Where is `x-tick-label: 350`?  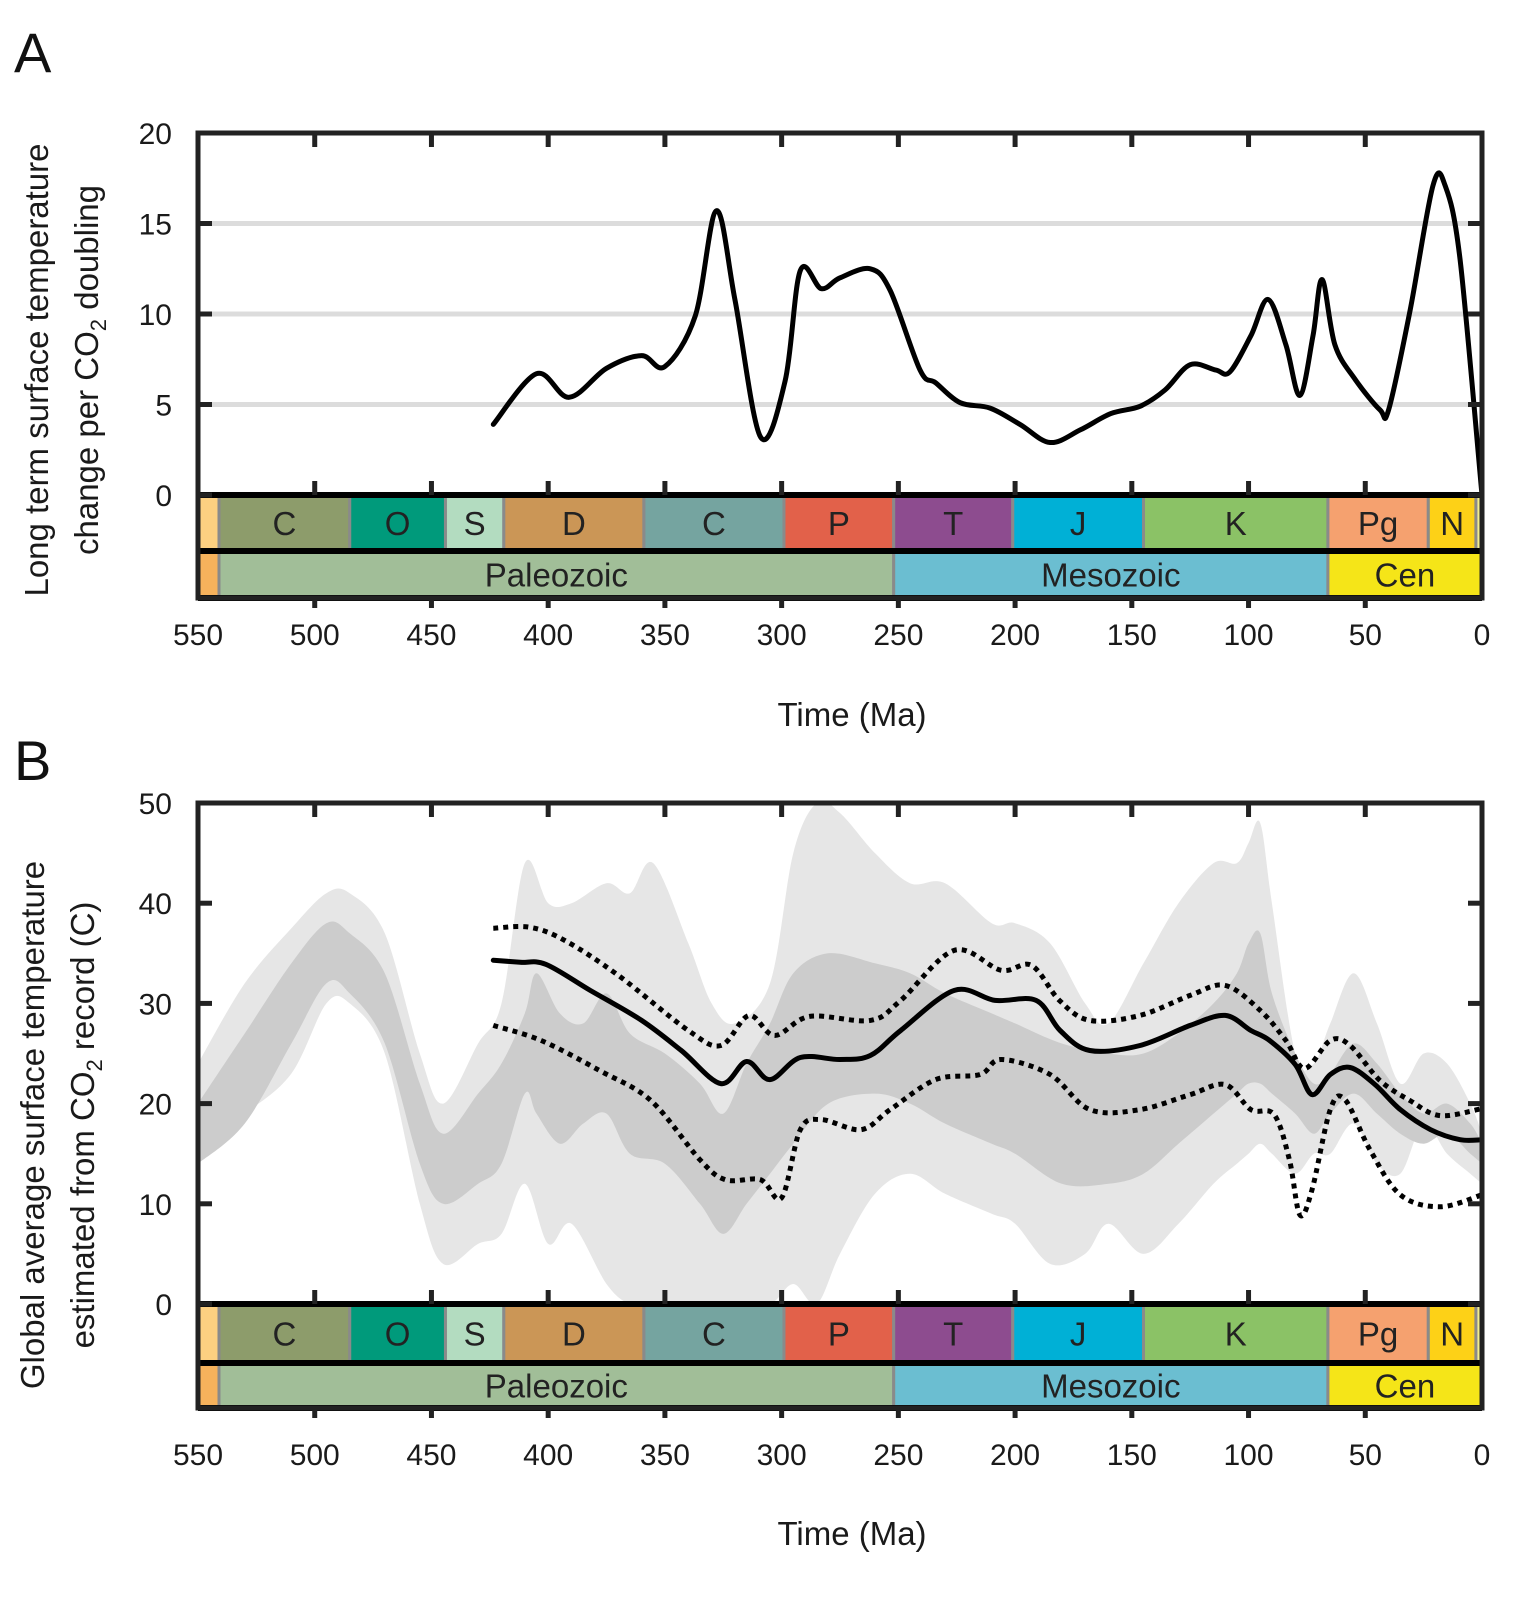 x-tick-label: 350 is located at coordinates (665, 1455).